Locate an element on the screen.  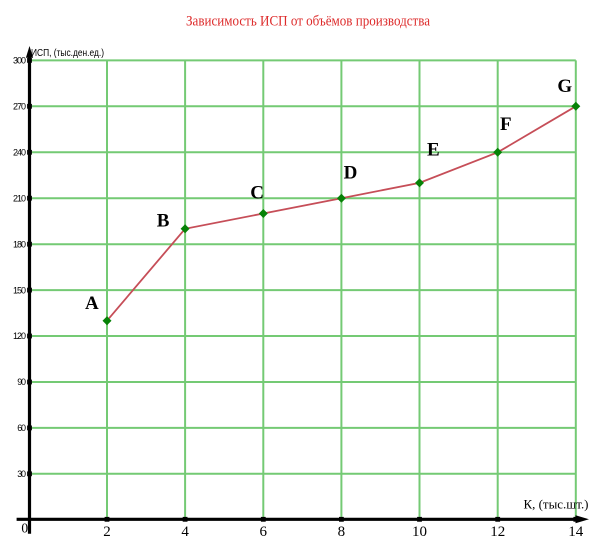
svg-text: 90 is located at coordinates (21, 382).